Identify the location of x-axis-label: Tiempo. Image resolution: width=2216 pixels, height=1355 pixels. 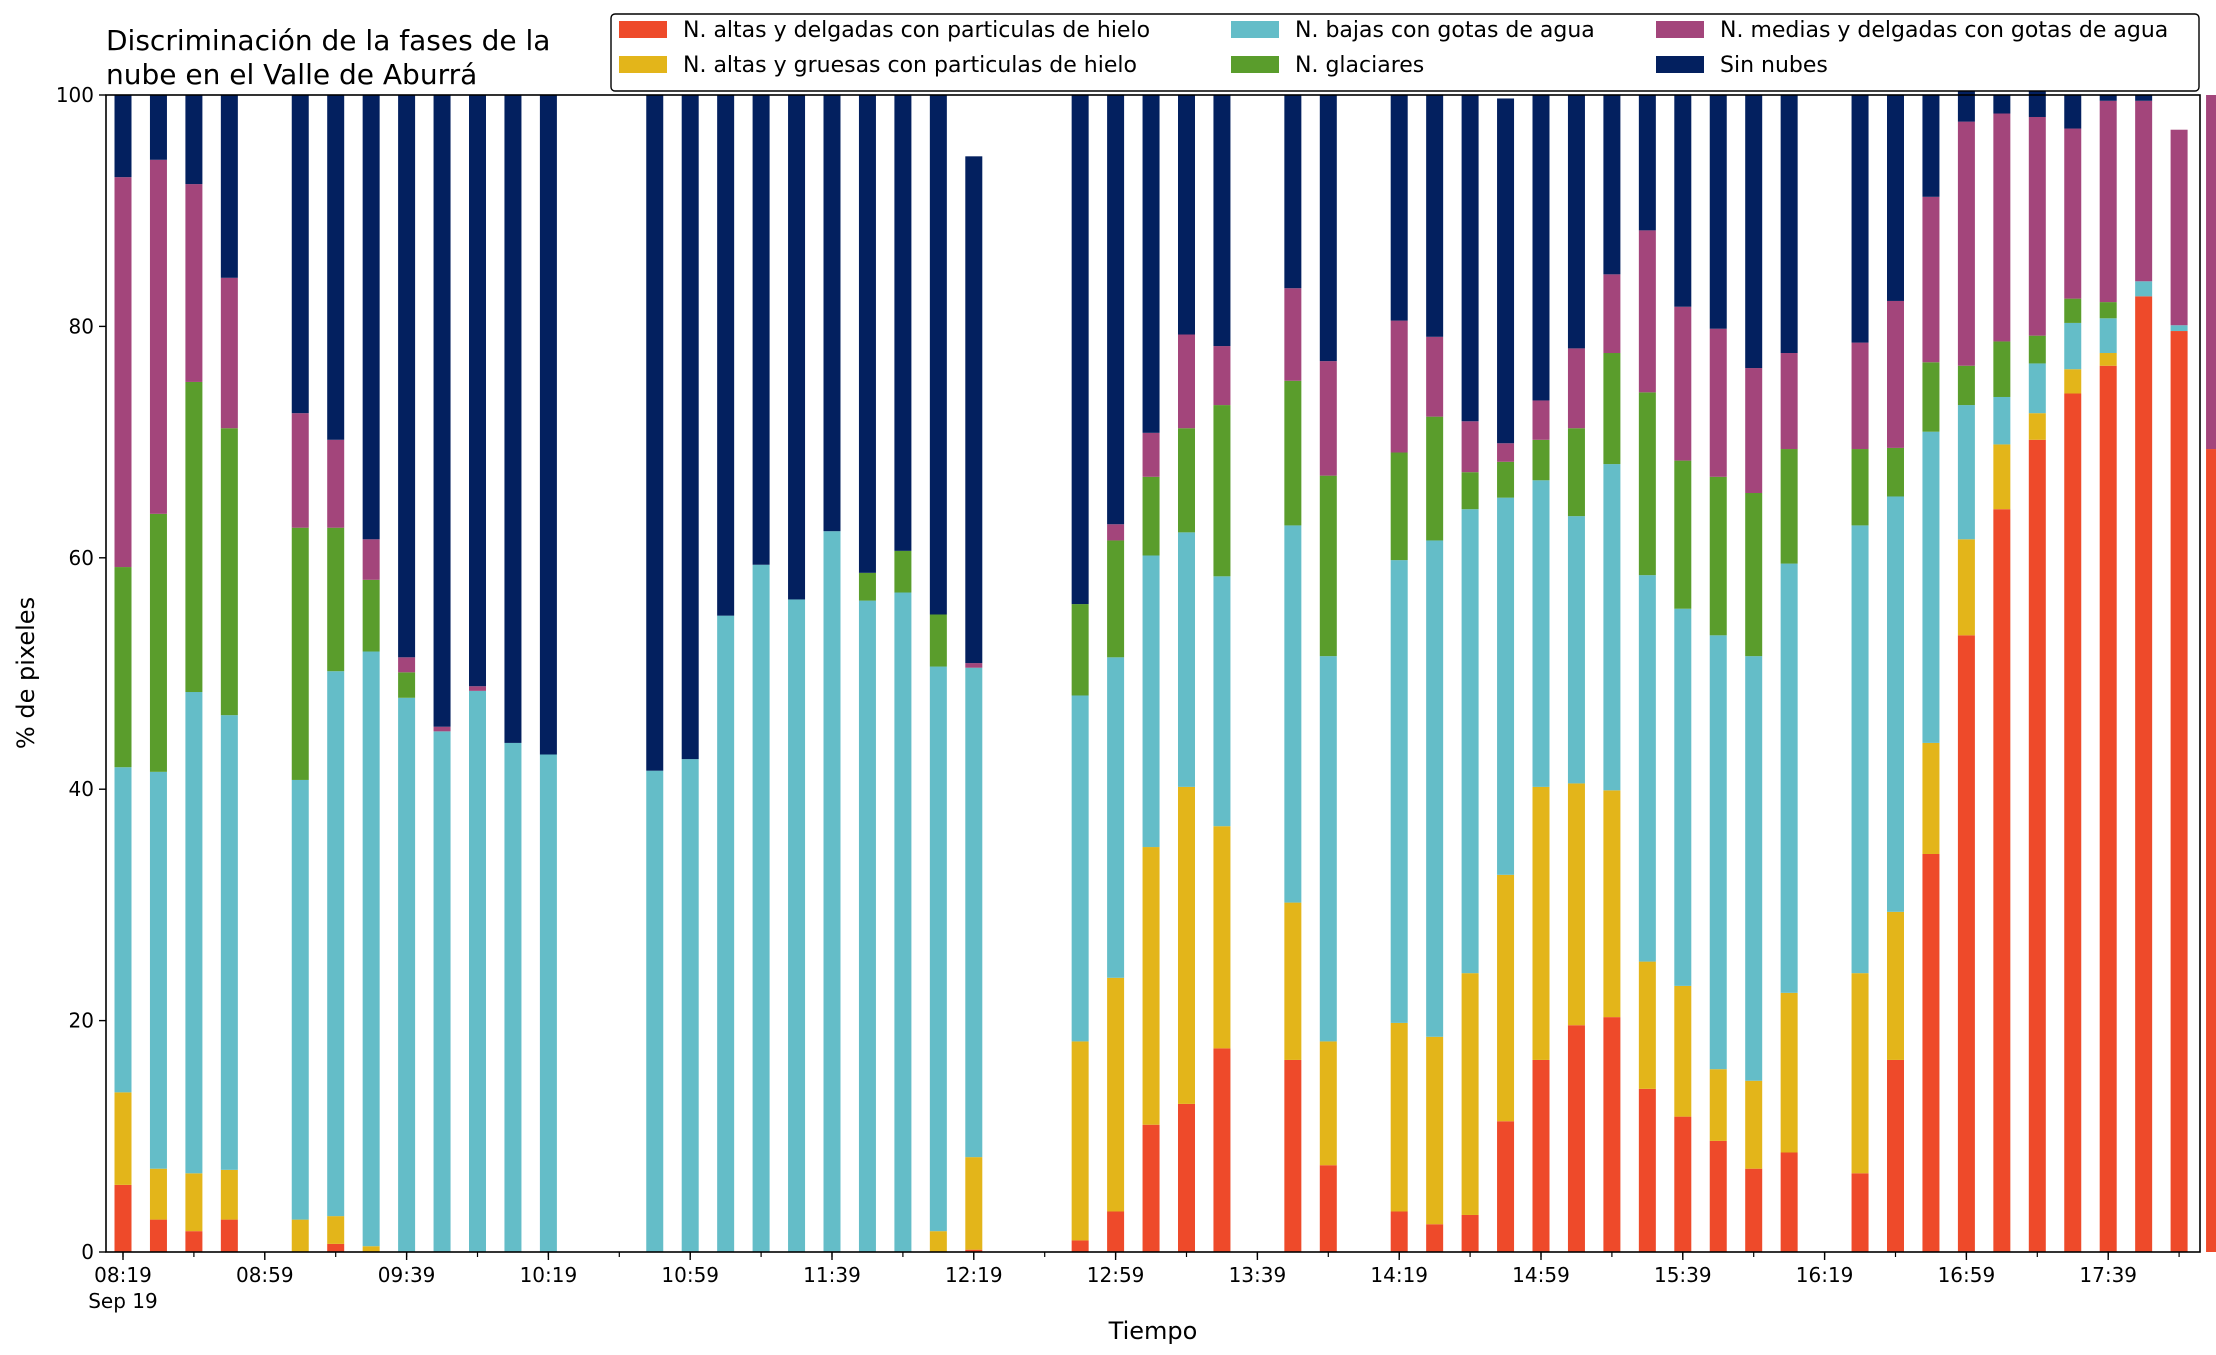
(1153, 1331).